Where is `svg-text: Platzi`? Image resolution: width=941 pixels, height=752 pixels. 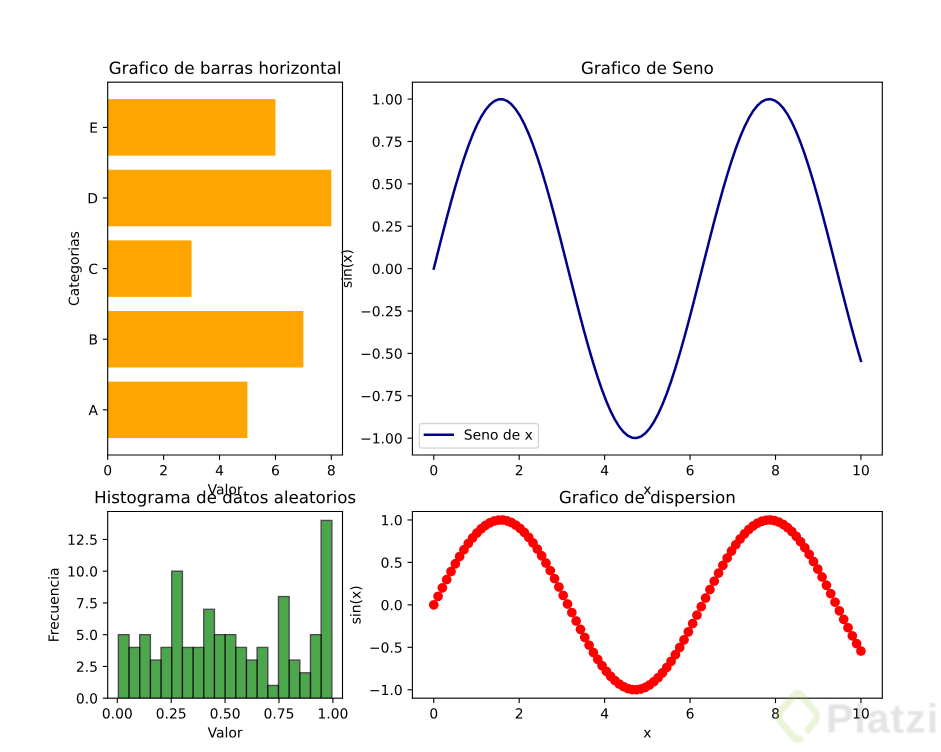 svg-text: Platzi is located at coordinates (882, 719).